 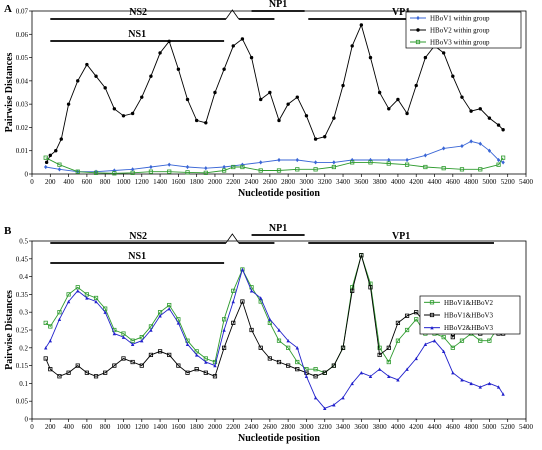 I want to click on x-tick-label: 3000, so click(x=306, y=427).